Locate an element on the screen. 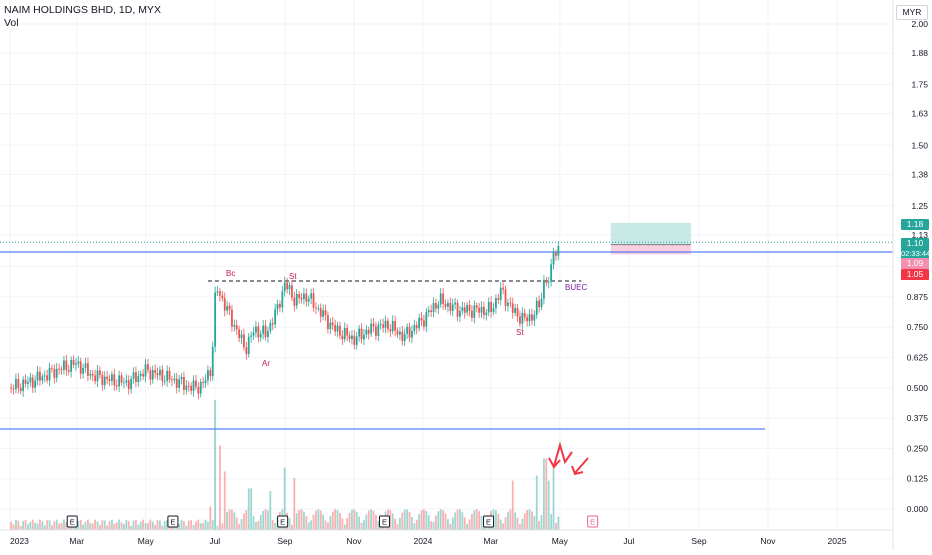  earnings-marker-label-1: E is located at coordinates (172, 522).